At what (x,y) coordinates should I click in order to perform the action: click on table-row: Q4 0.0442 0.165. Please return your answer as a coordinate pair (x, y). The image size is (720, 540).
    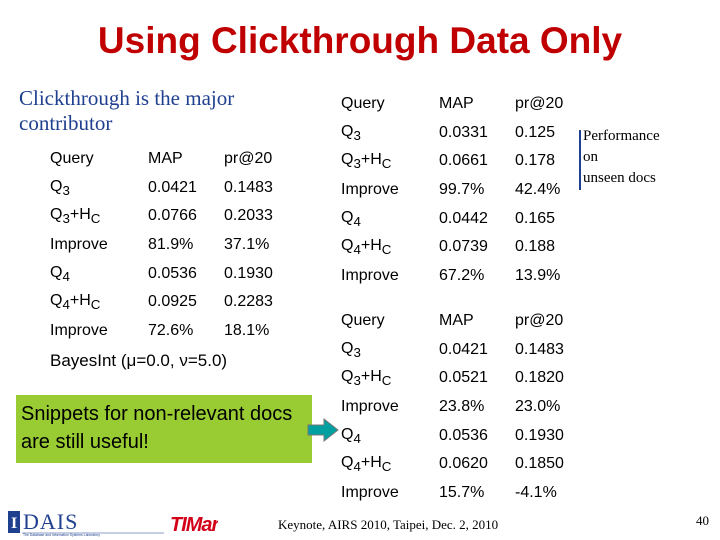
    Looking at the image, I should click on (462, 218).